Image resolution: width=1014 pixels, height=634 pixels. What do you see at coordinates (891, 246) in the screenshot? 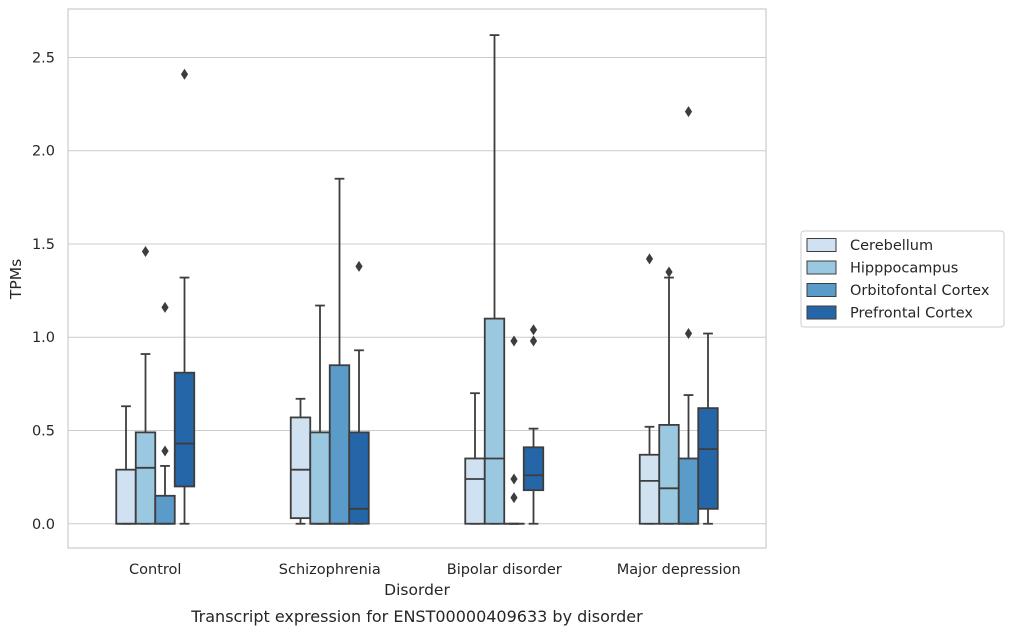
I see `legend-label: Cerebellum` at bounding box center [891, 246].